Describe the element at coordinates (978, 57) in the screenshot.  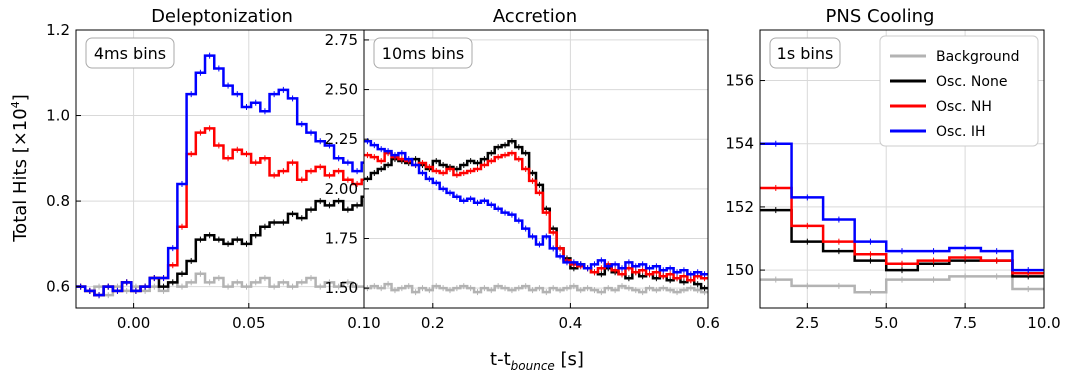
I see `legend-label: Background` at that location.